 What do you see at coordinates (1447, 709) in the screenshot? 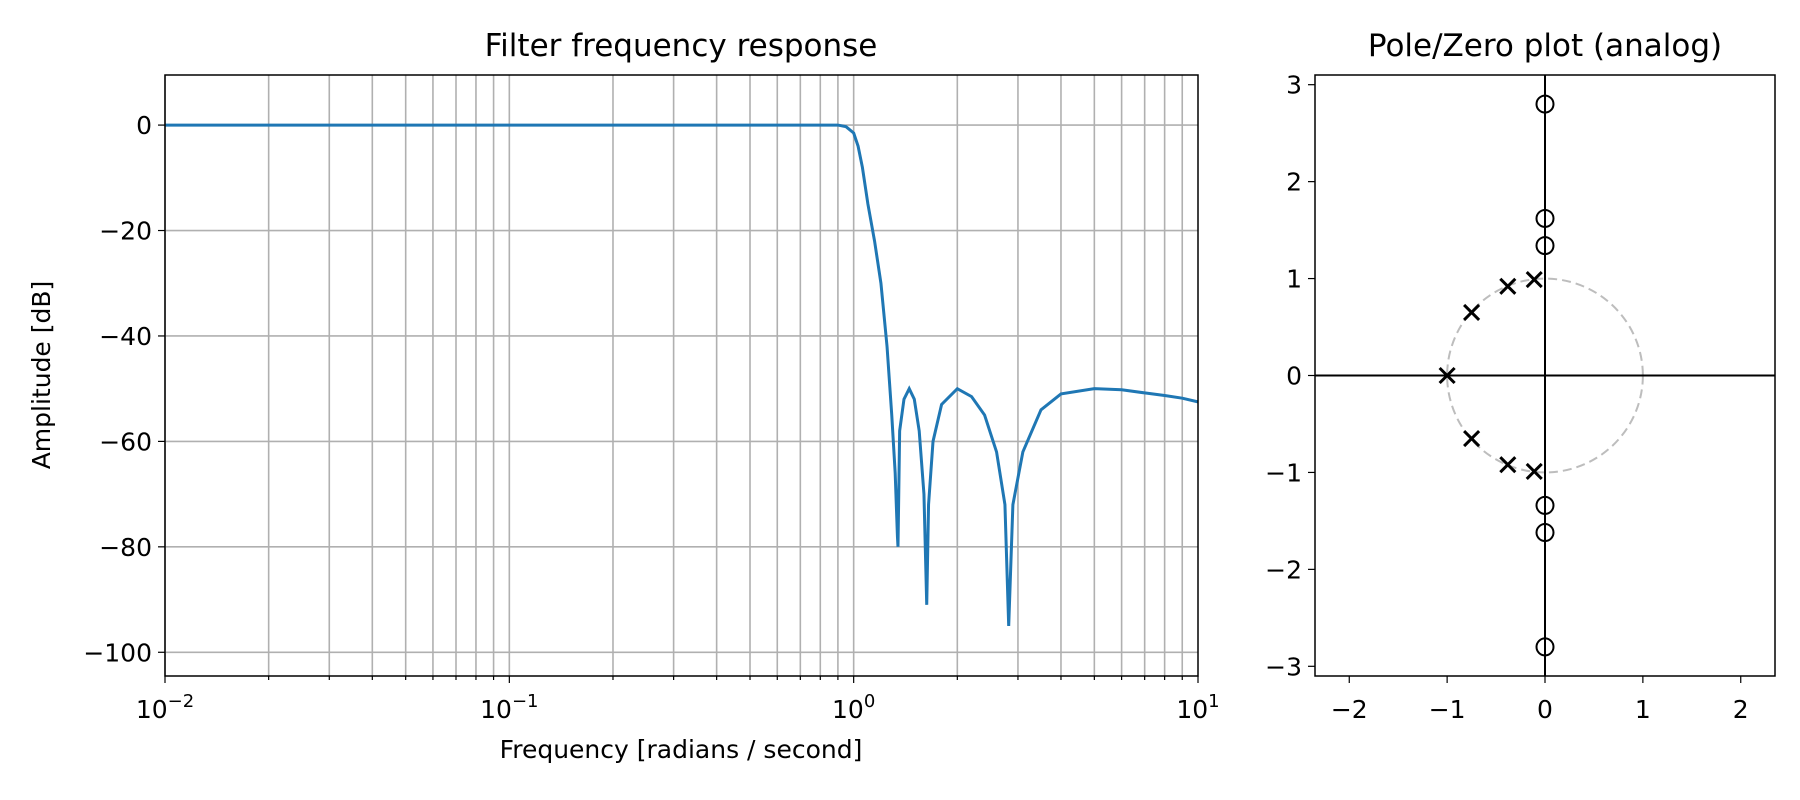
I see `x-tick-label: −1` at bounding box center [1447, 709].